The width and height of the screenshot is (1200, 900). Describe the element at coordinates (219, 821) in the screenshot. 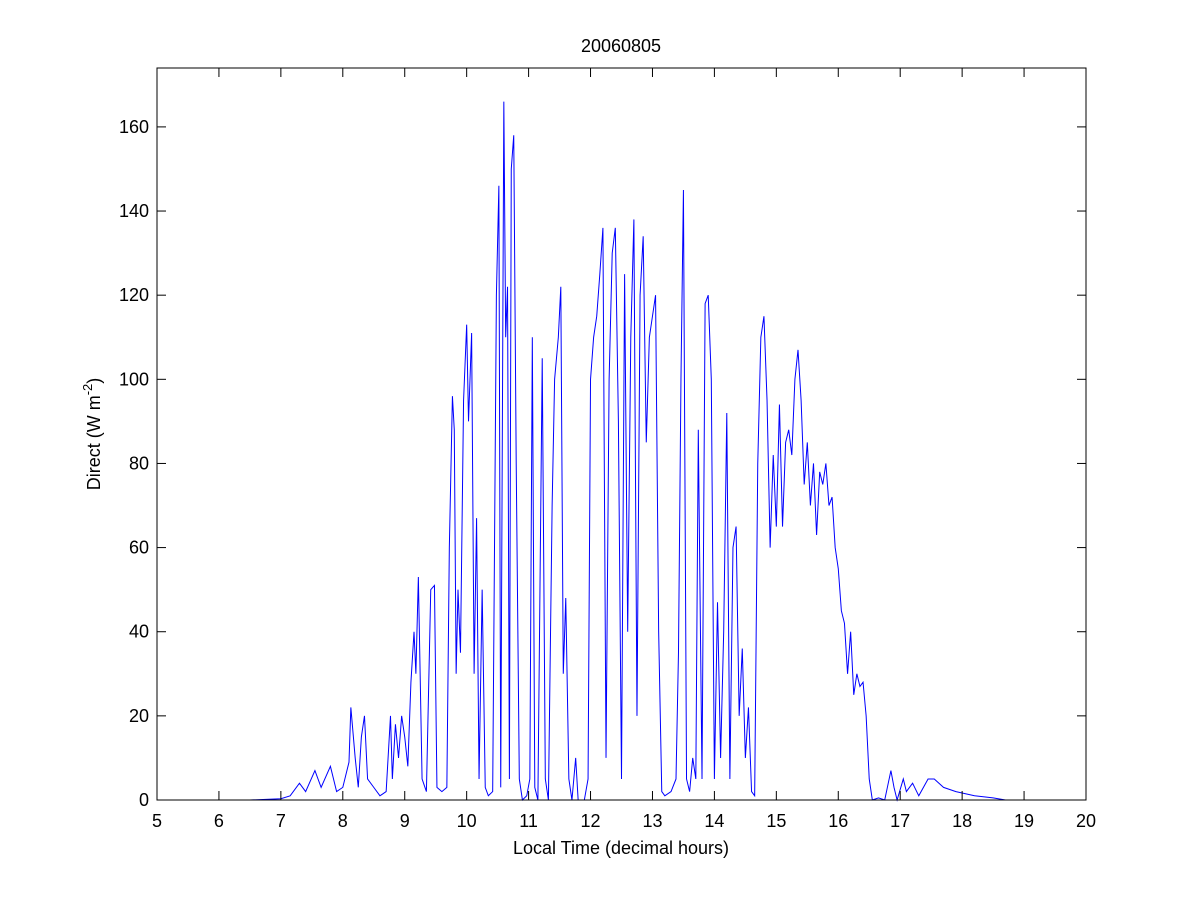

I see `x-tick-label: 6` at that location.